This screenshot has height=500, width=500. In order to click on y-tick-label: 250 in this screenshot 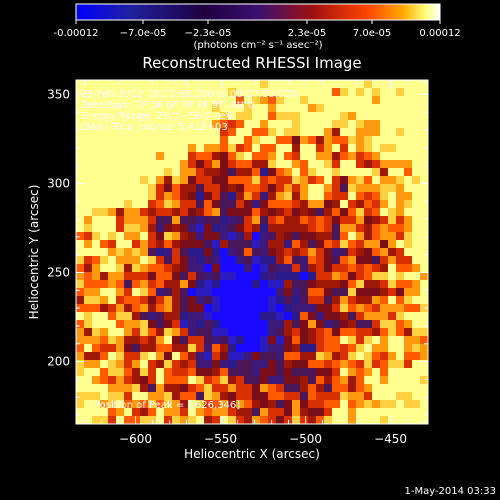, I will do `click(58, 272)`.